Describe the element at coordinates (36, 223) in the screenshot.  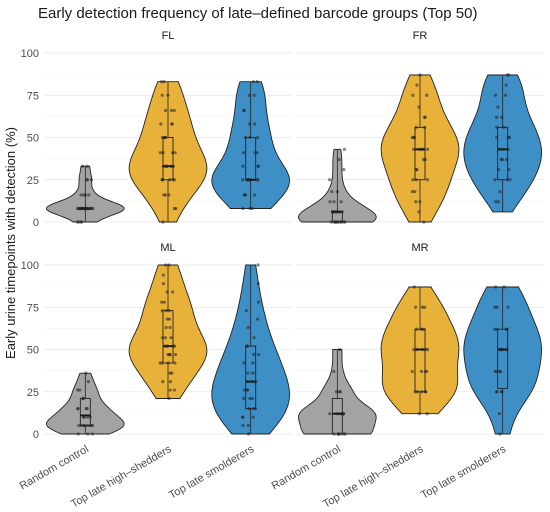
I see `y-tick-label: 0` at that location.